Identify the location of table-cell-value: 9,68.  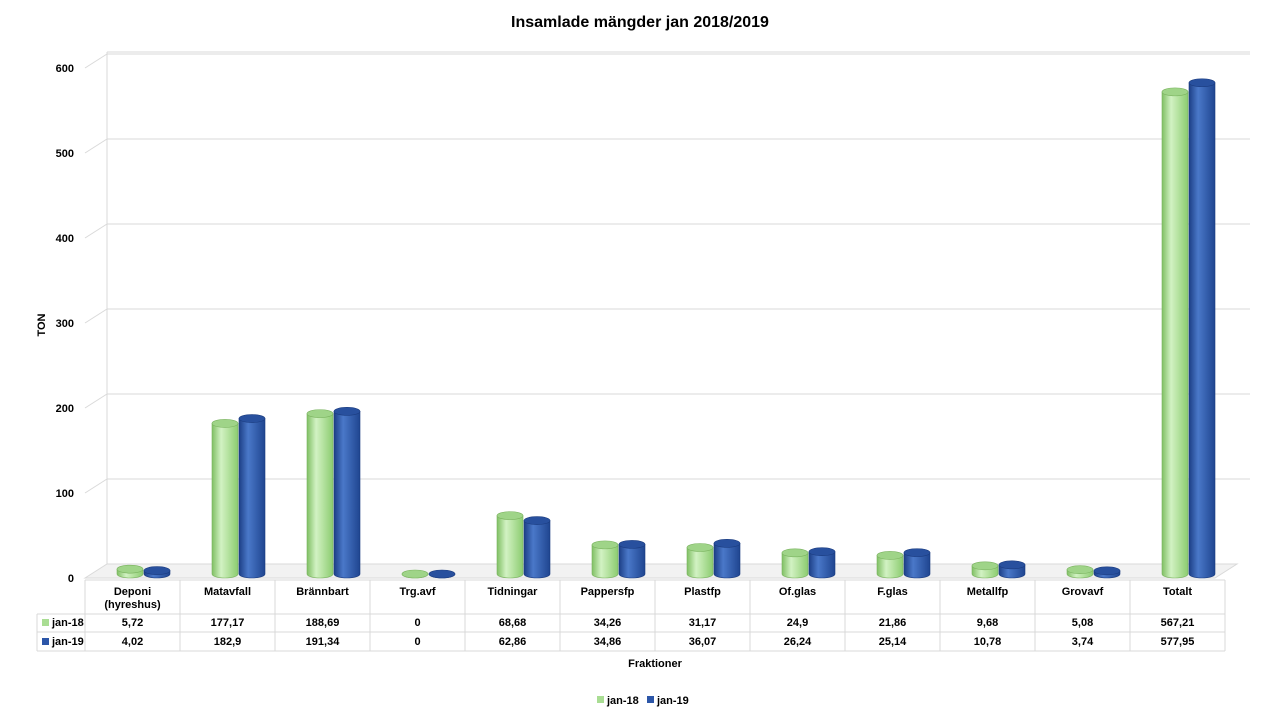
(987, 623).